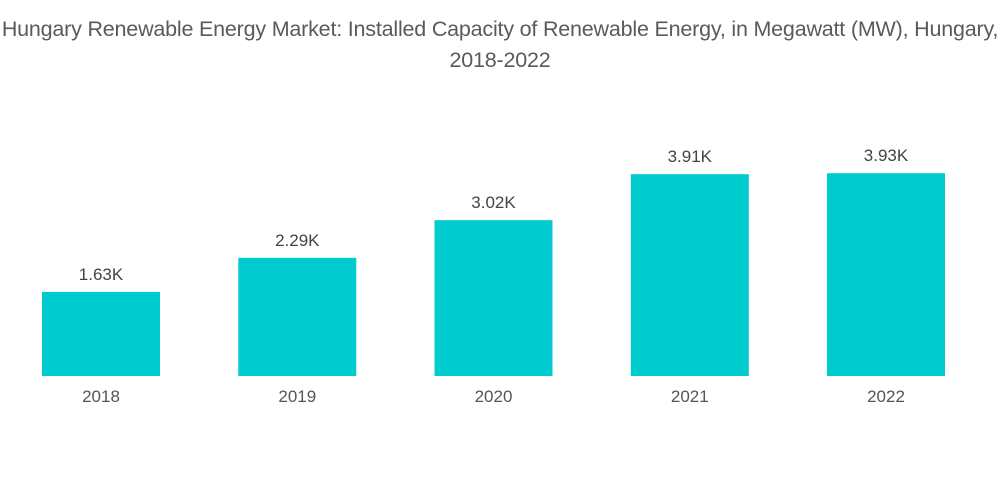  What do you see at coordinates (886, 274) in the screenshot?
I see `bar-2022` at bounding box center [886, 274].